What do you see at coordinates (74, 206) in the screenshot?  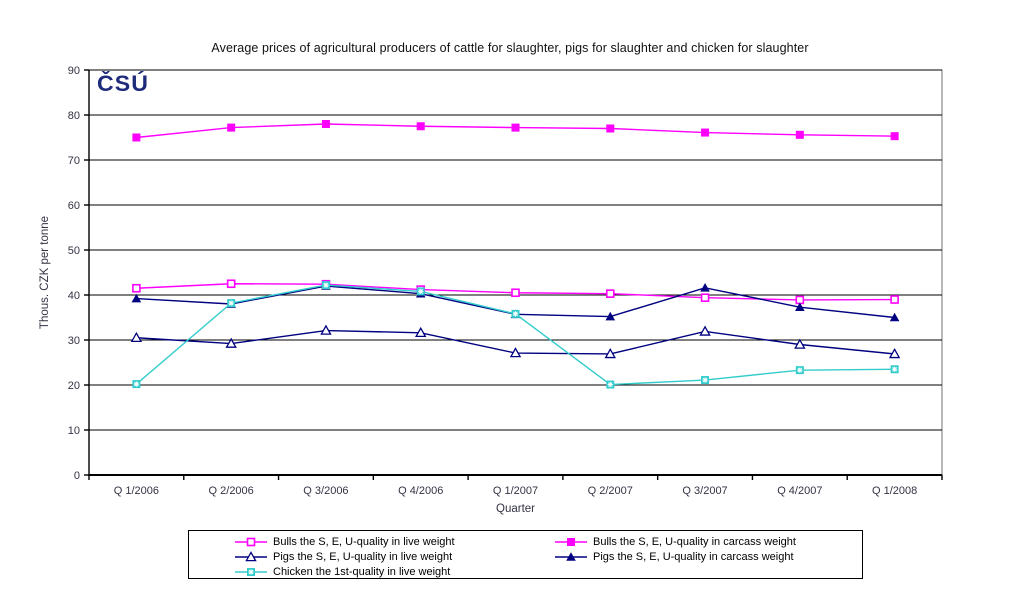 I see `y-tick-label: 60` at bounding box center [74, 206].